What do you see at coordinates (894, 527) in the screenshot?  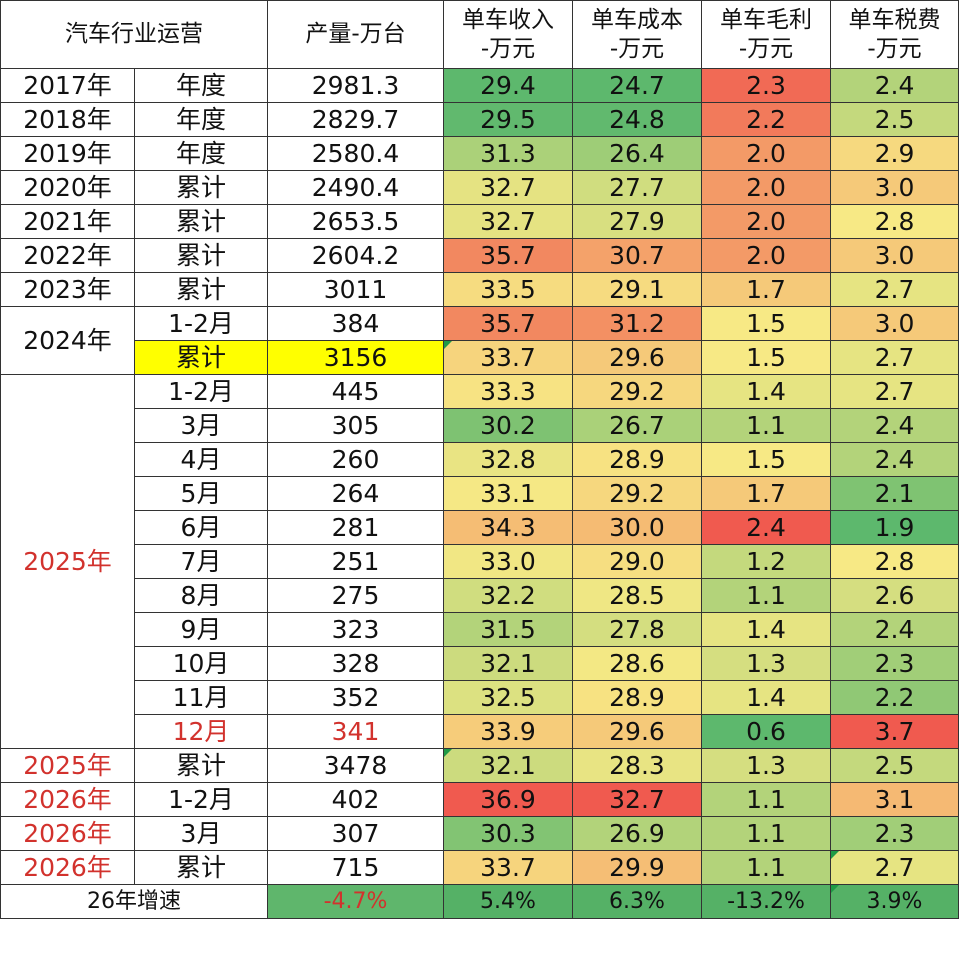 I see `cell-tax: 1.9` at bounding box center [894, 527].